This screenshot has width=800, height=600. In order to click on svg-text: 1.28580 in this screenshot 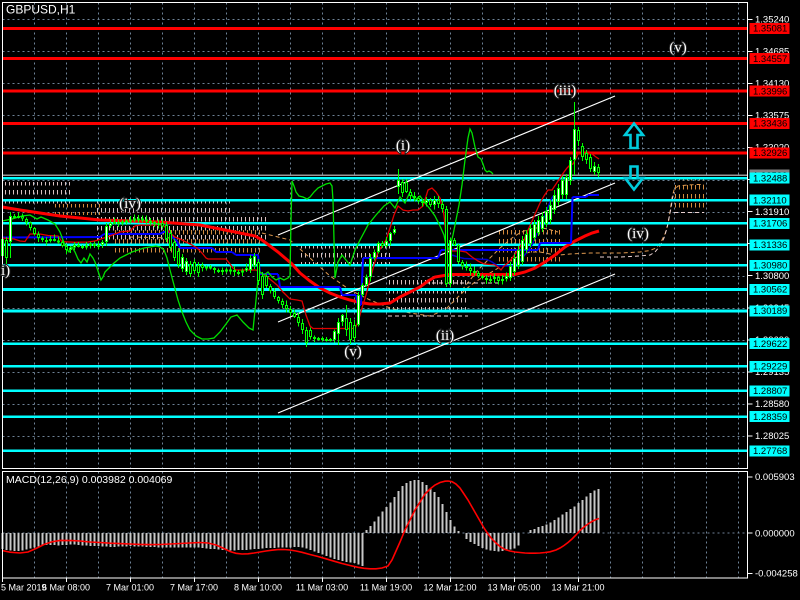, I will do `click(772, 404)`.